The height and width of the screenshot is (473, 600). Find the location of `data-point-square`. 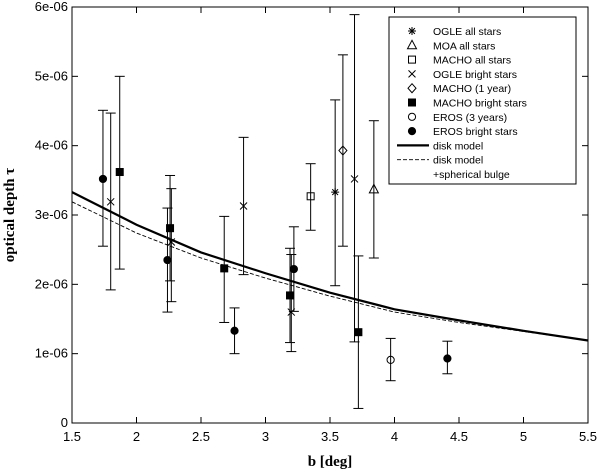

data-point-square is located at coordinates (310, 196).